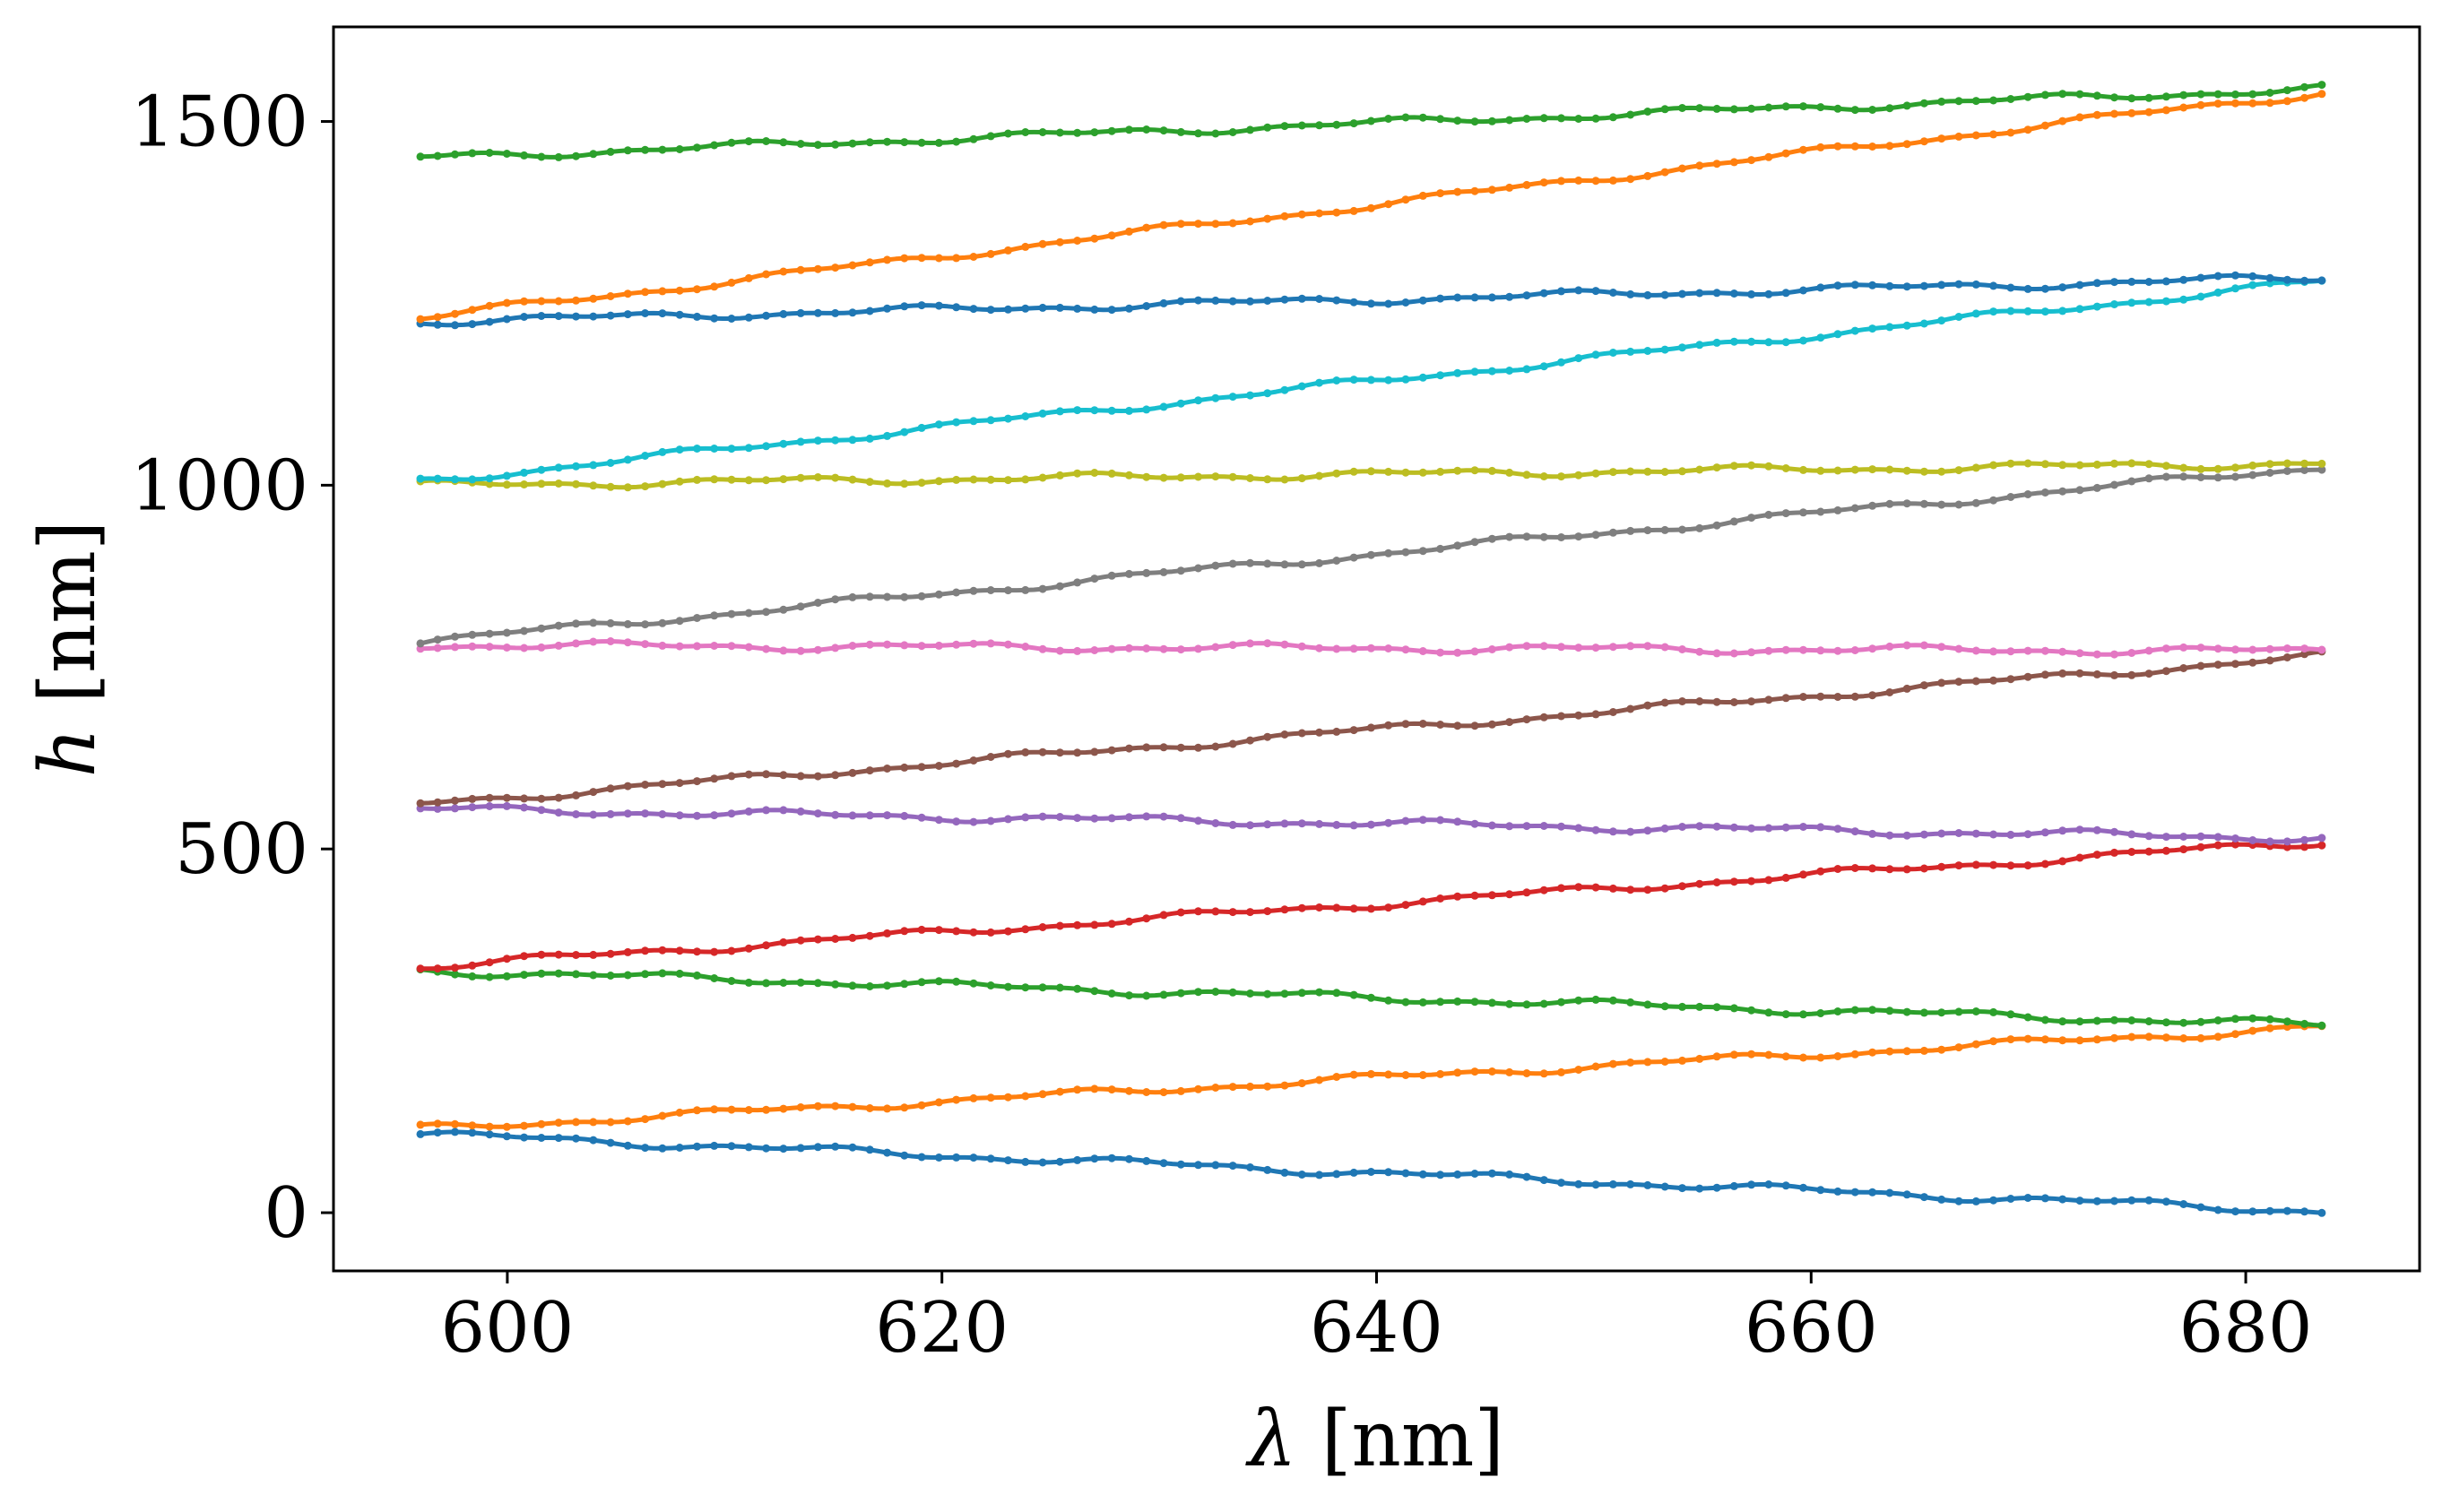 The image size is (2442, 1512). Describe the element at coordinates (1374, 1439) in the screenshot. I see `x-axis-label: λ [nm]` at that location.